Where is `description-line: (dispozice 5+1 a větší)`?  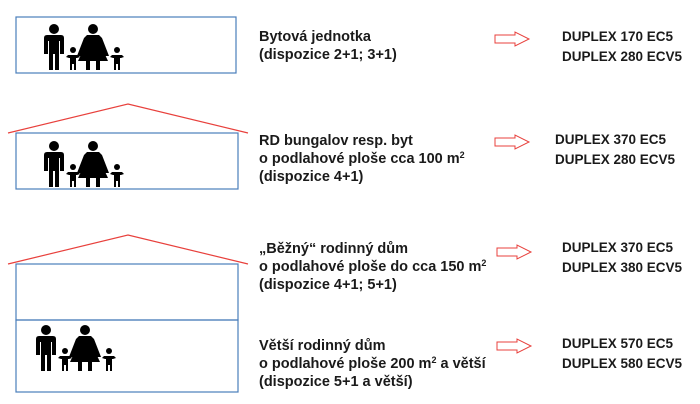 description-line: (dispozice 5+1 a větší) is located at coordinates (336, 382).